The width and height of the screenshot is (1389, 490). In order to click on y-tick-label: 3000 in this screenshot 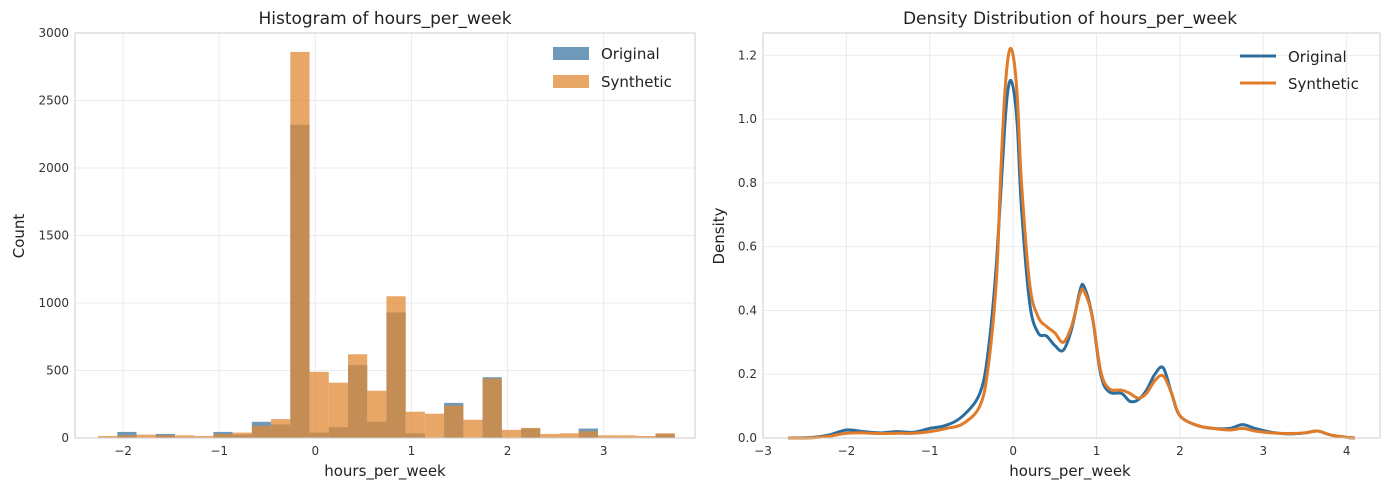, I will do `click(53, 33)`.